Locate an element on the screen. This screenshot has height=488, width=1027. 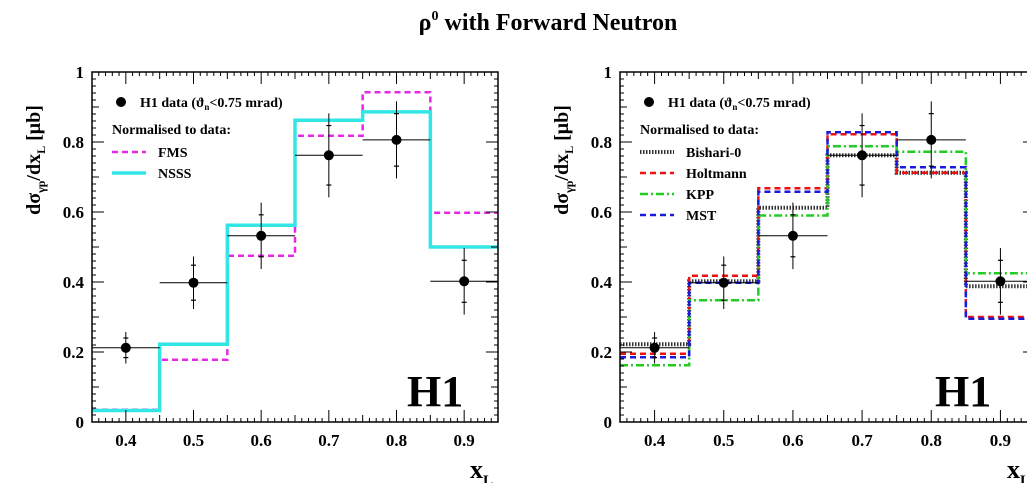
figure-title: ρ0 with Forward Neutron is located at coordinates (548, 22).